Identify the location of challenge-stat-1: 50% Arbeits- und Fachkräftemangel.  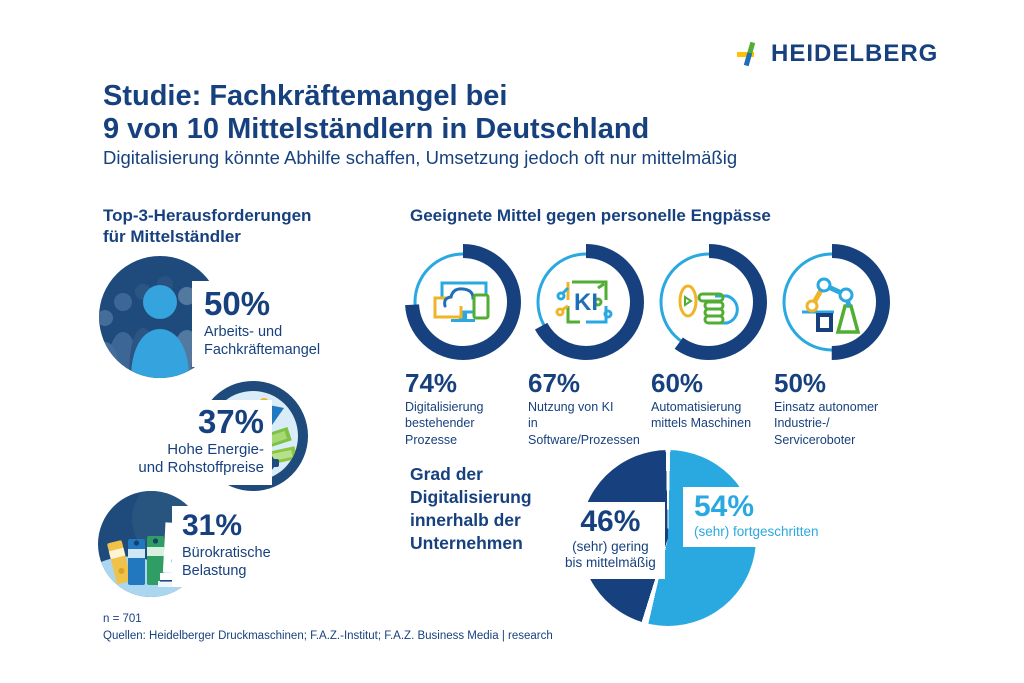
(261, 324).